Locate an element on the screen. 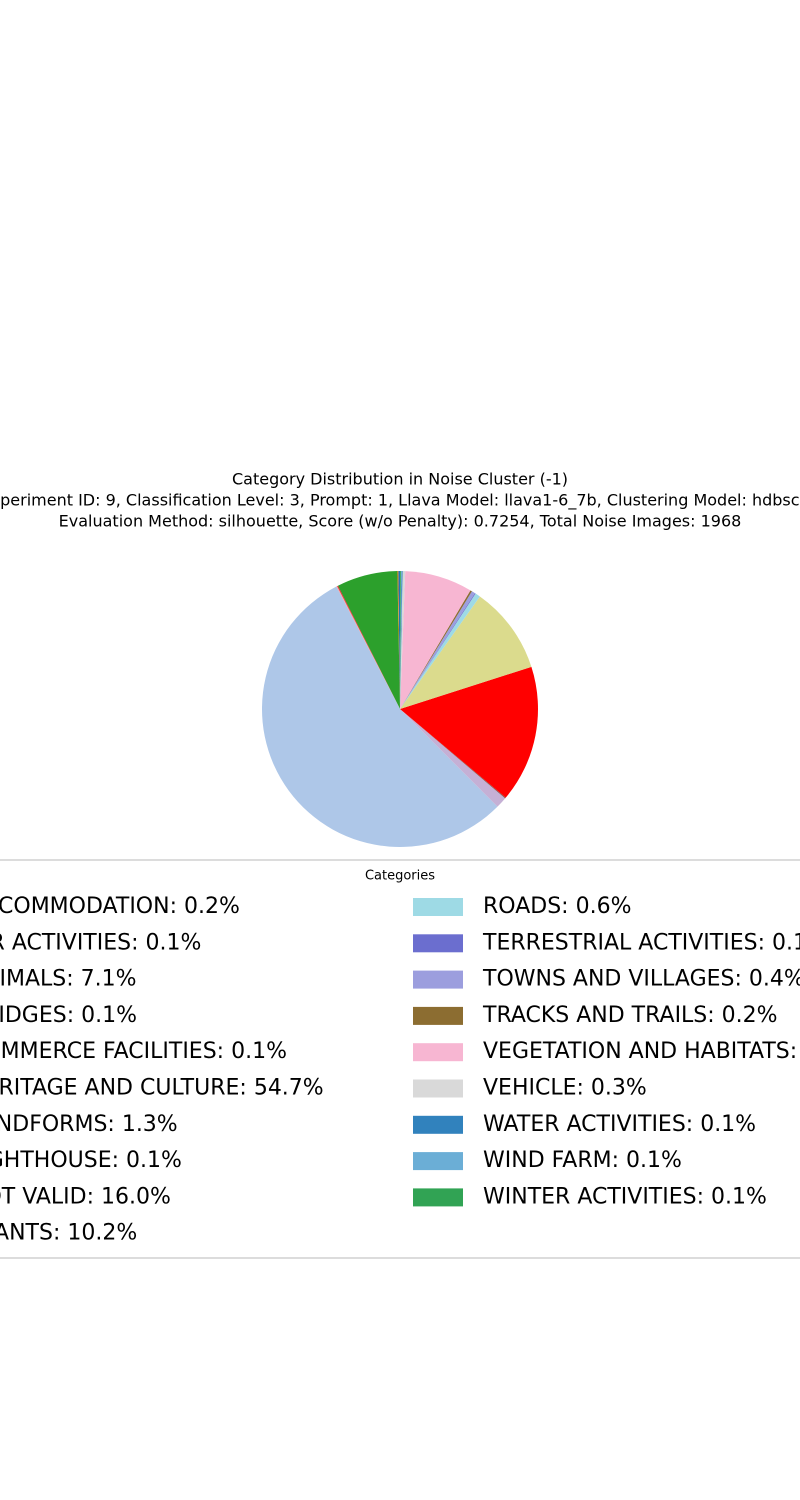 This screenshot has height=1500, width=800. legend-label: HERITAGE AND CULTURE: 54.7% is located at coordinates (162, 1088).